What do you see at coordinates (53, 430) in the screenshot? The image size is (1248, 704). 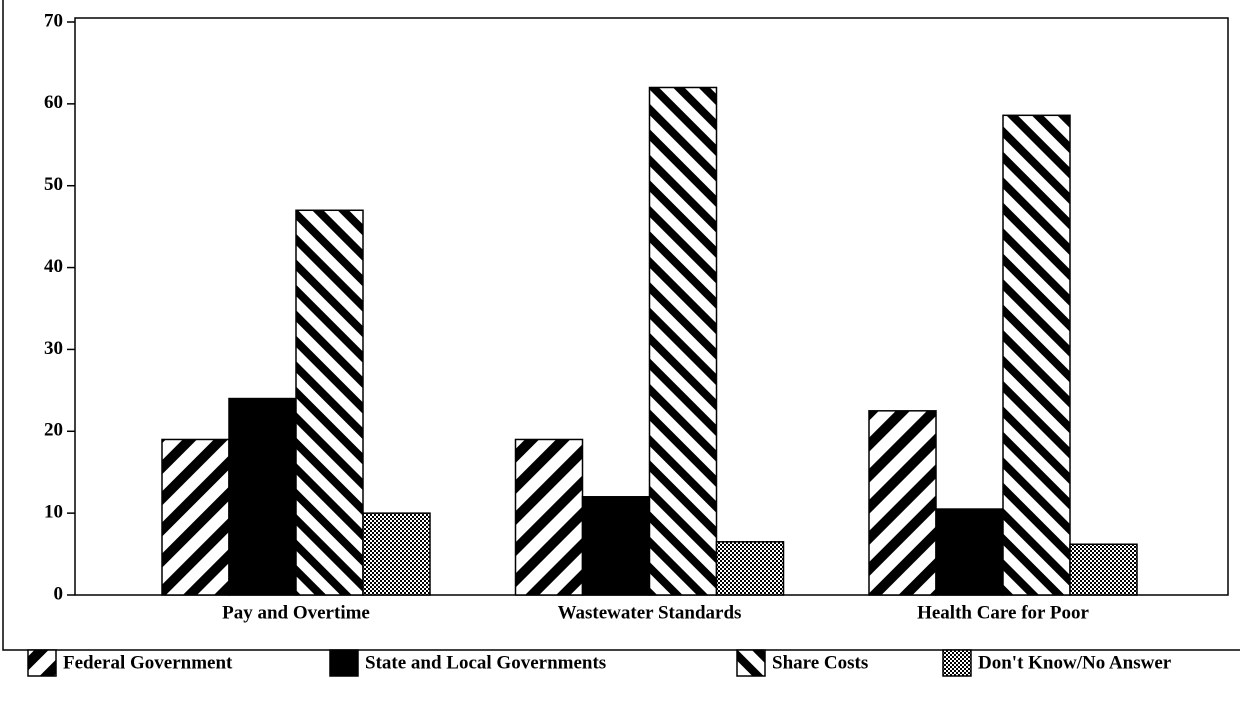 I see `y-tick-label: 20` at bounding box center [53, 430].